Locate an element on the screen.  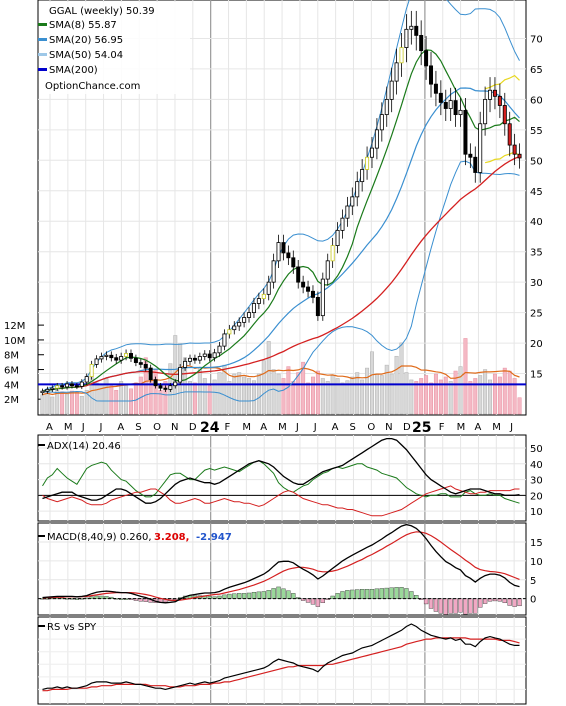
legend-swatch-sma8 is located at coordinates (42, 24).